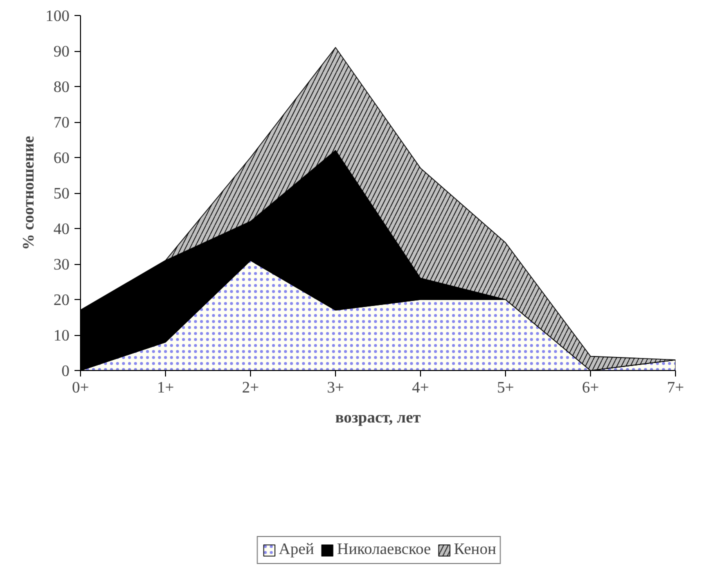  Describe the element at coordinates (62, 336) in the screenshot. I see `y-tick-label: 10` at that location.